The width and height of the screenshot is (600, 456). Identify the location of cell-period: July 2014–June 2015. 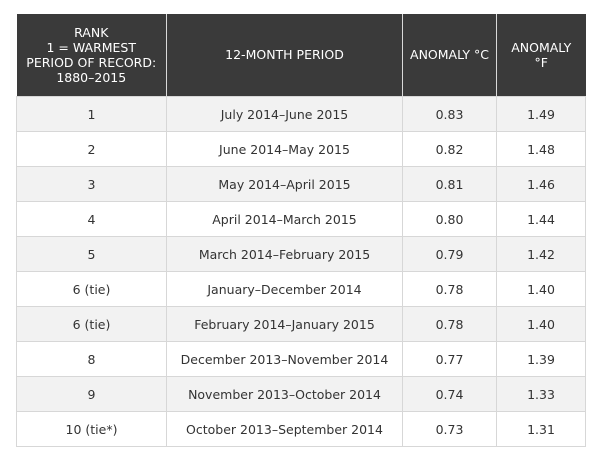
(284, 114).